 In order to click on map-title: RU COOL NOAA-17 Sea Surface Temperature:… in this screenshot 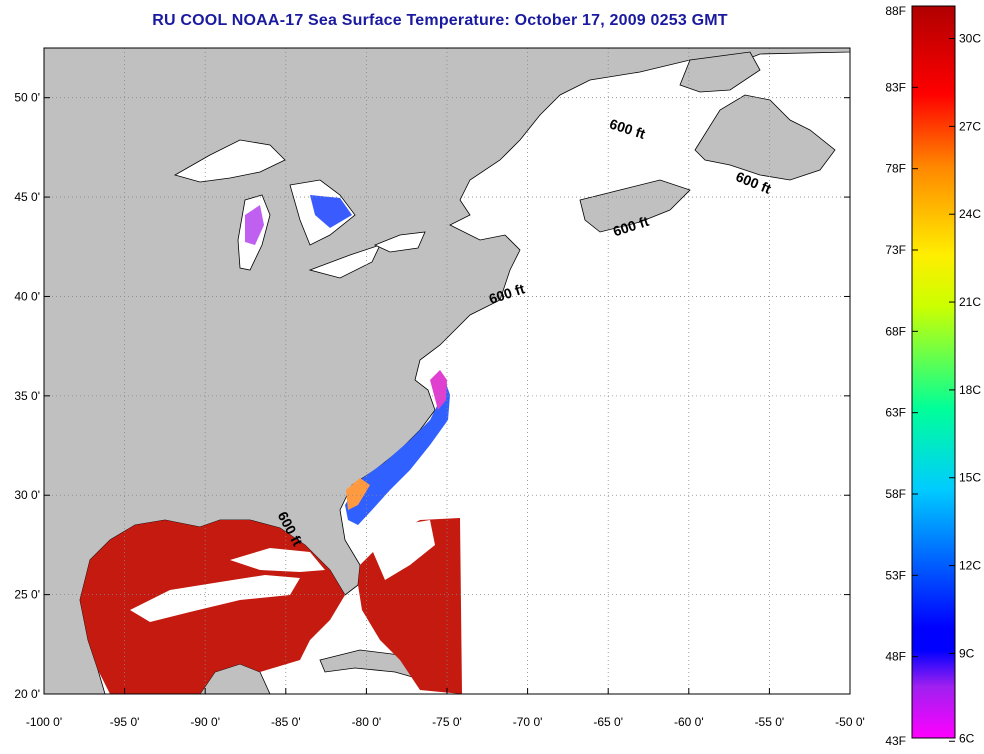, I will do `click(440, 20)`.